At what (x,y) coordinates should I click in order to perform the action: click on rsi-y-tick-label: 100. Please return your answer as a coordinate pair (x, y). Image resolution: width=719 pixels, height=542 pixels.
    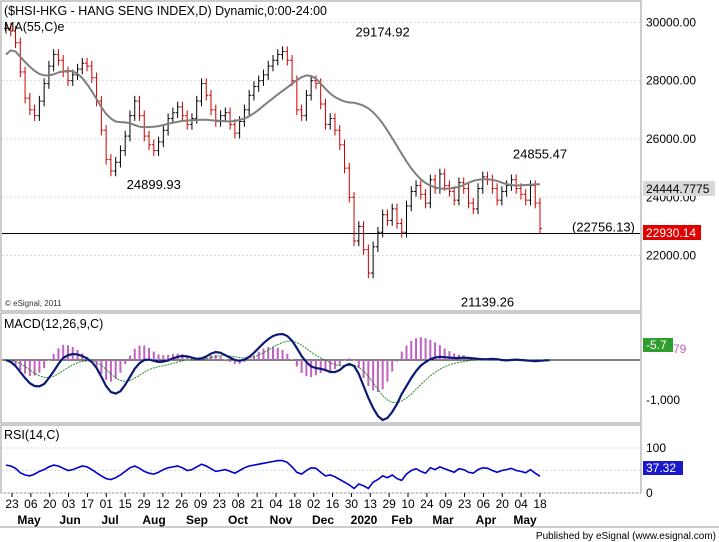
    Looking at the image, I should click on (656, 448).